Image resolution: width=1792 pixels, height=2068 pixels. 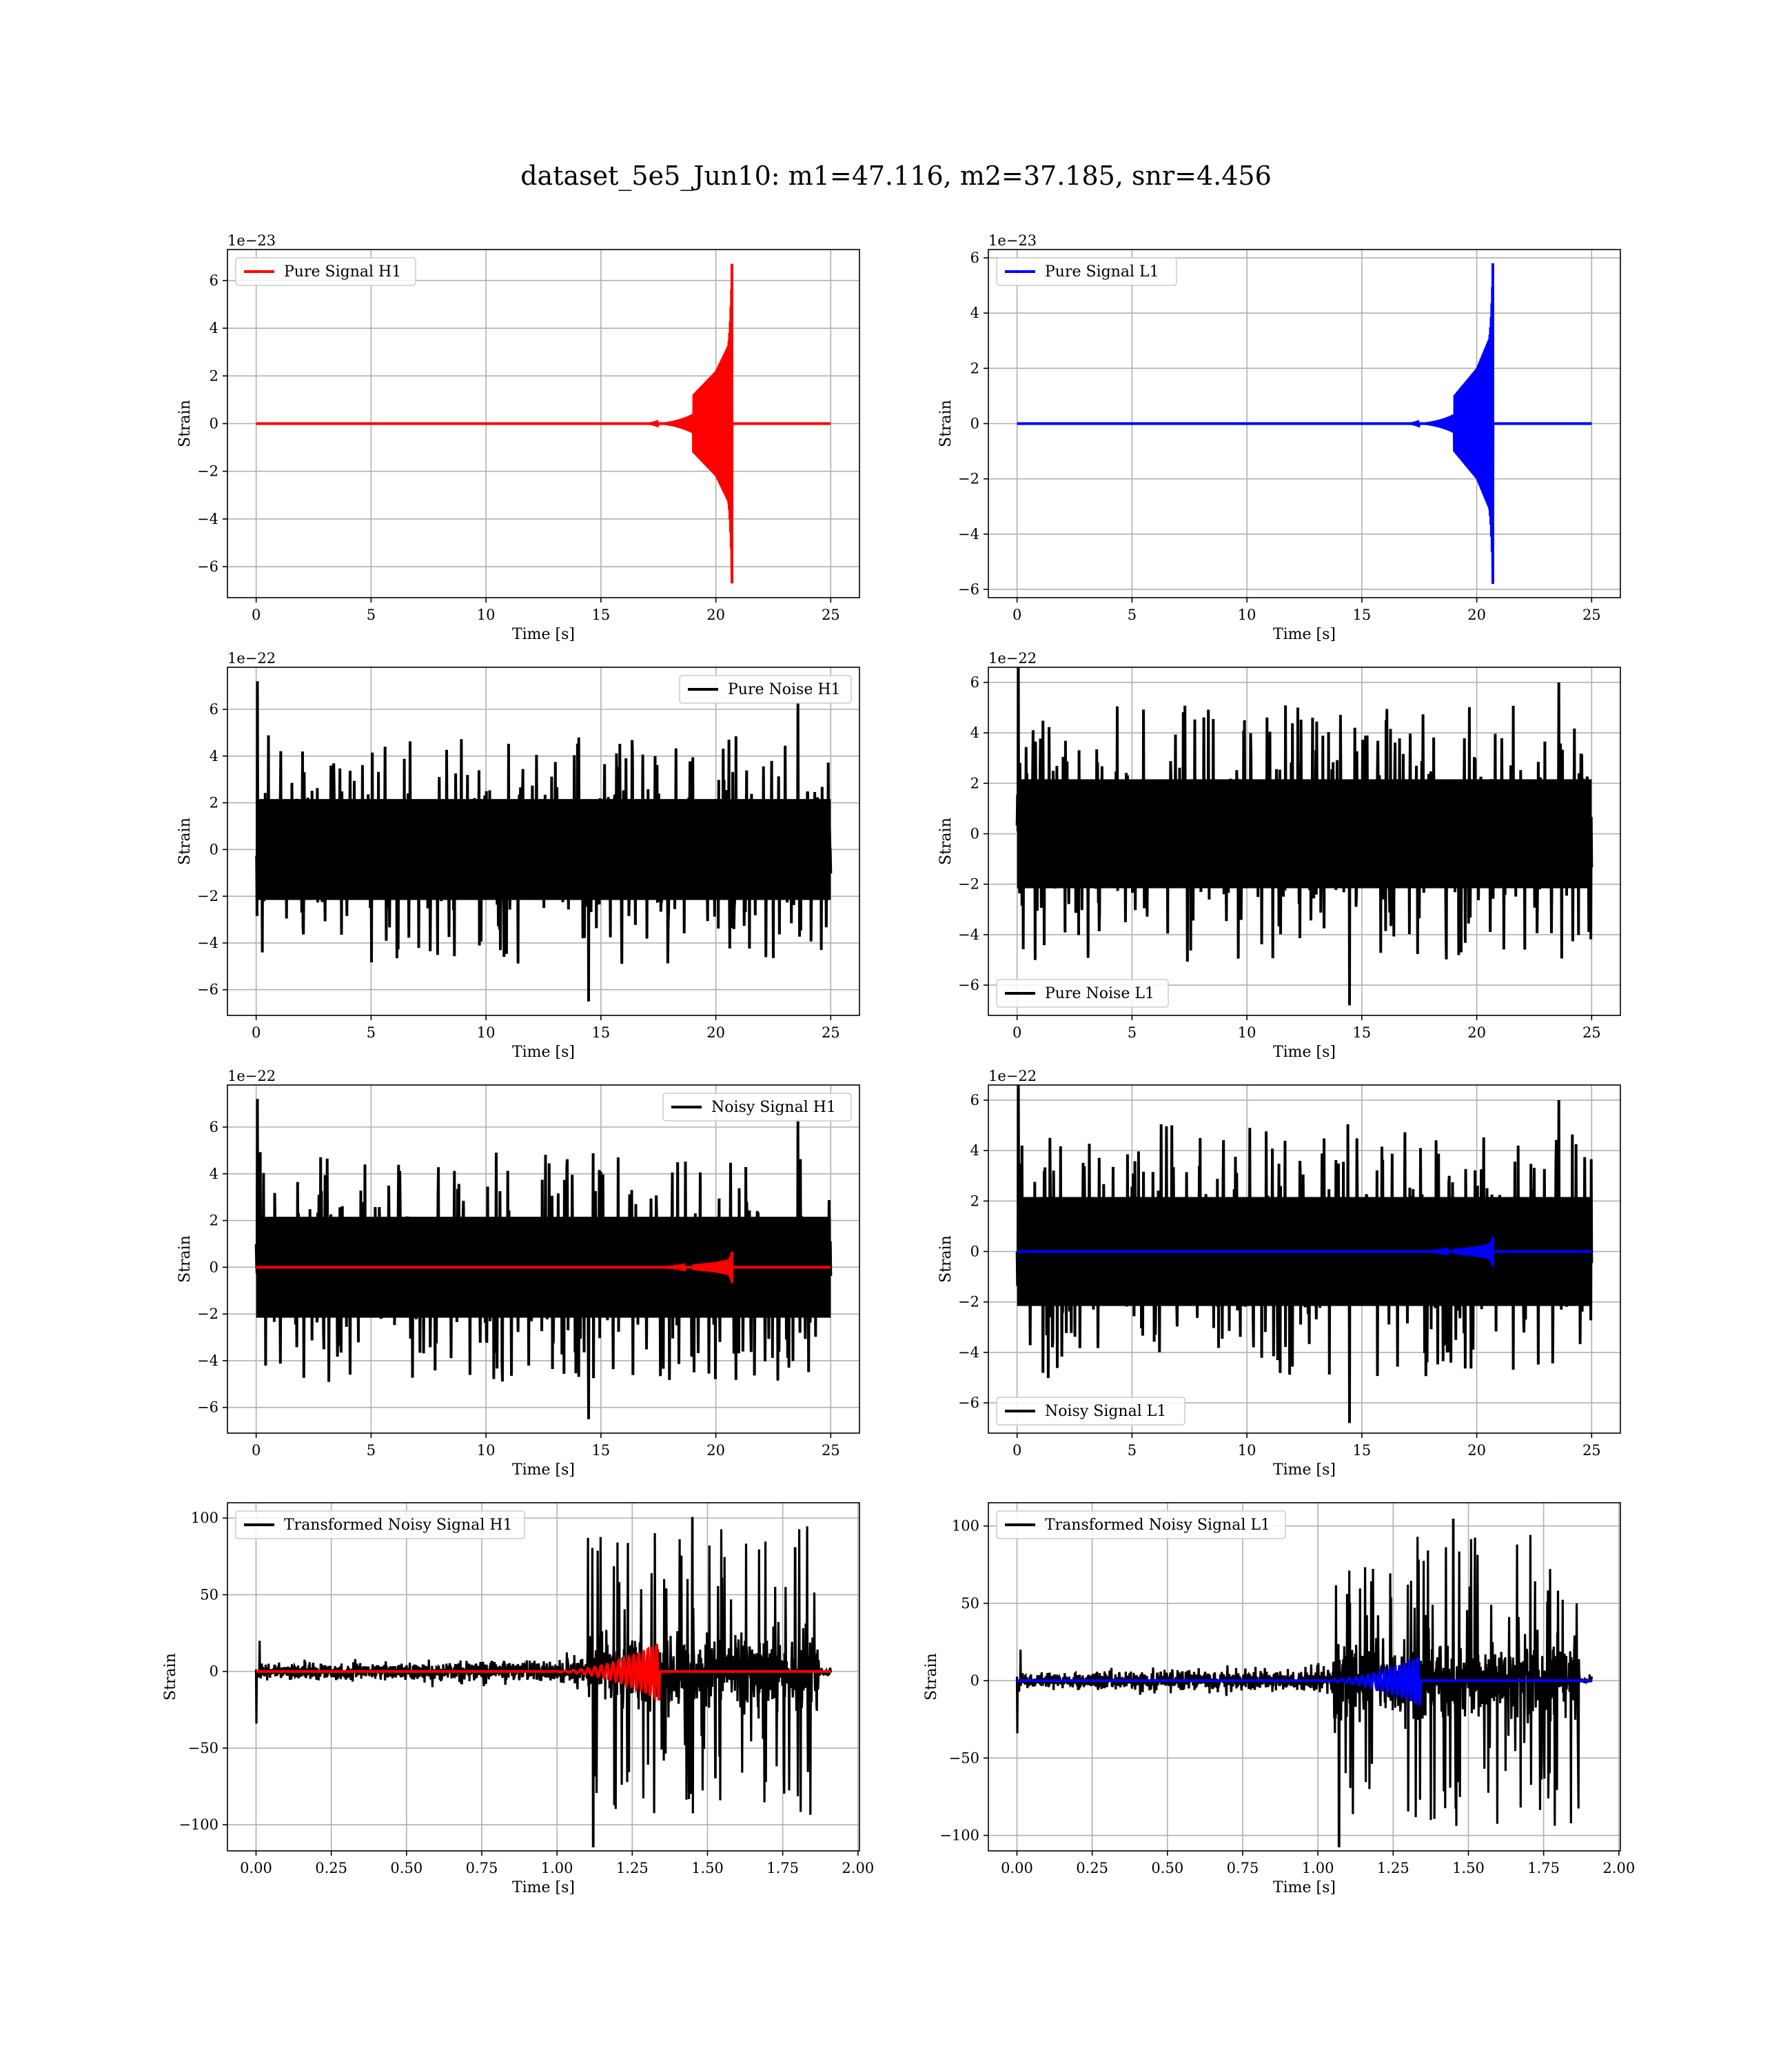 What do you see at coordinates (1157, 1526) in the screenshot?
I see `legend-label: Transformed Noisy Signal L1` at bounding box center [1157, 1526].